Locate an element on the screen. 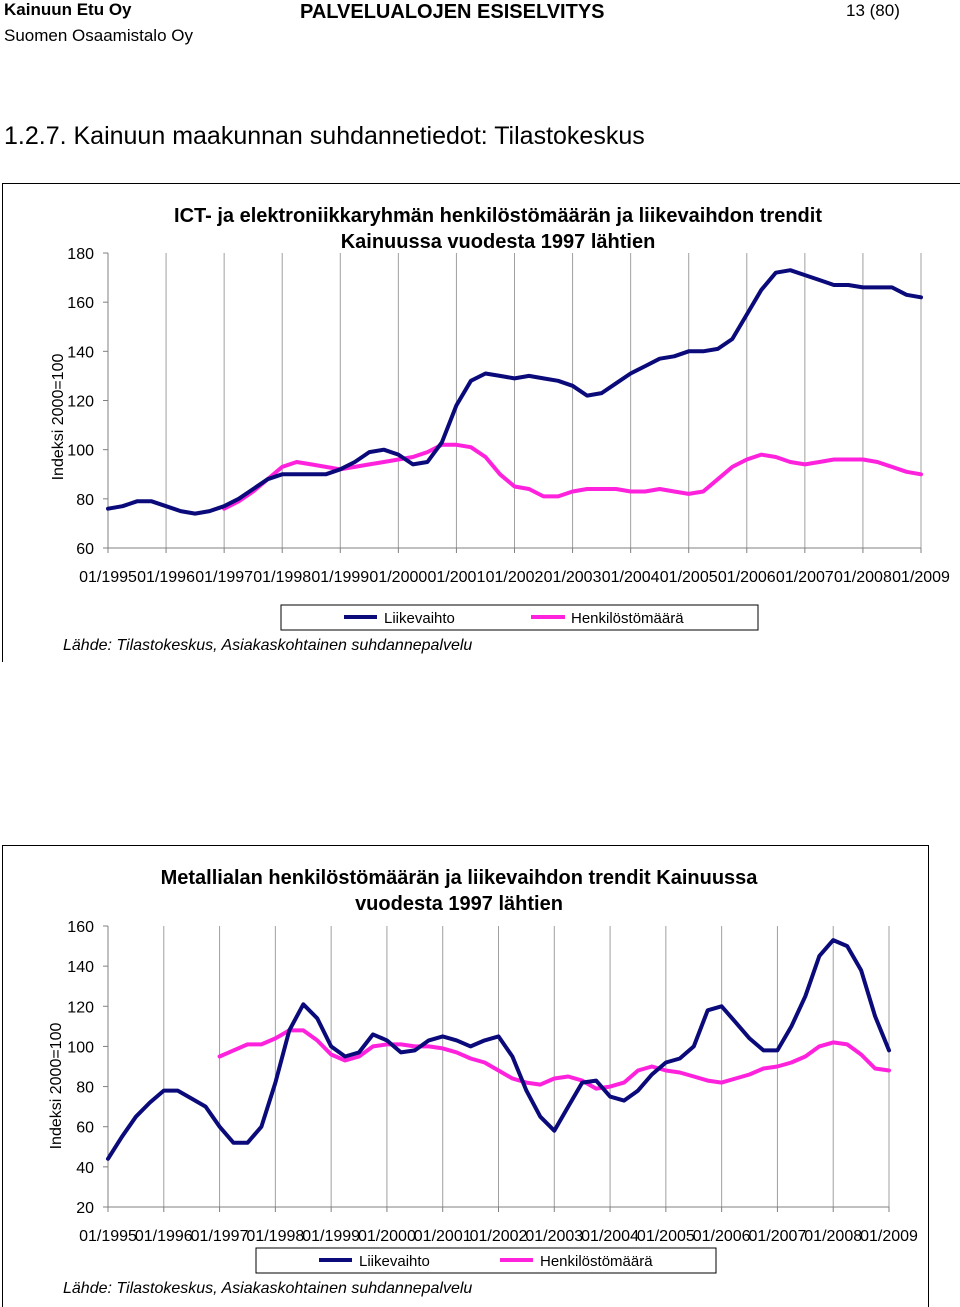  y-tick-label: 20 is located at coordinates (85, 1208).